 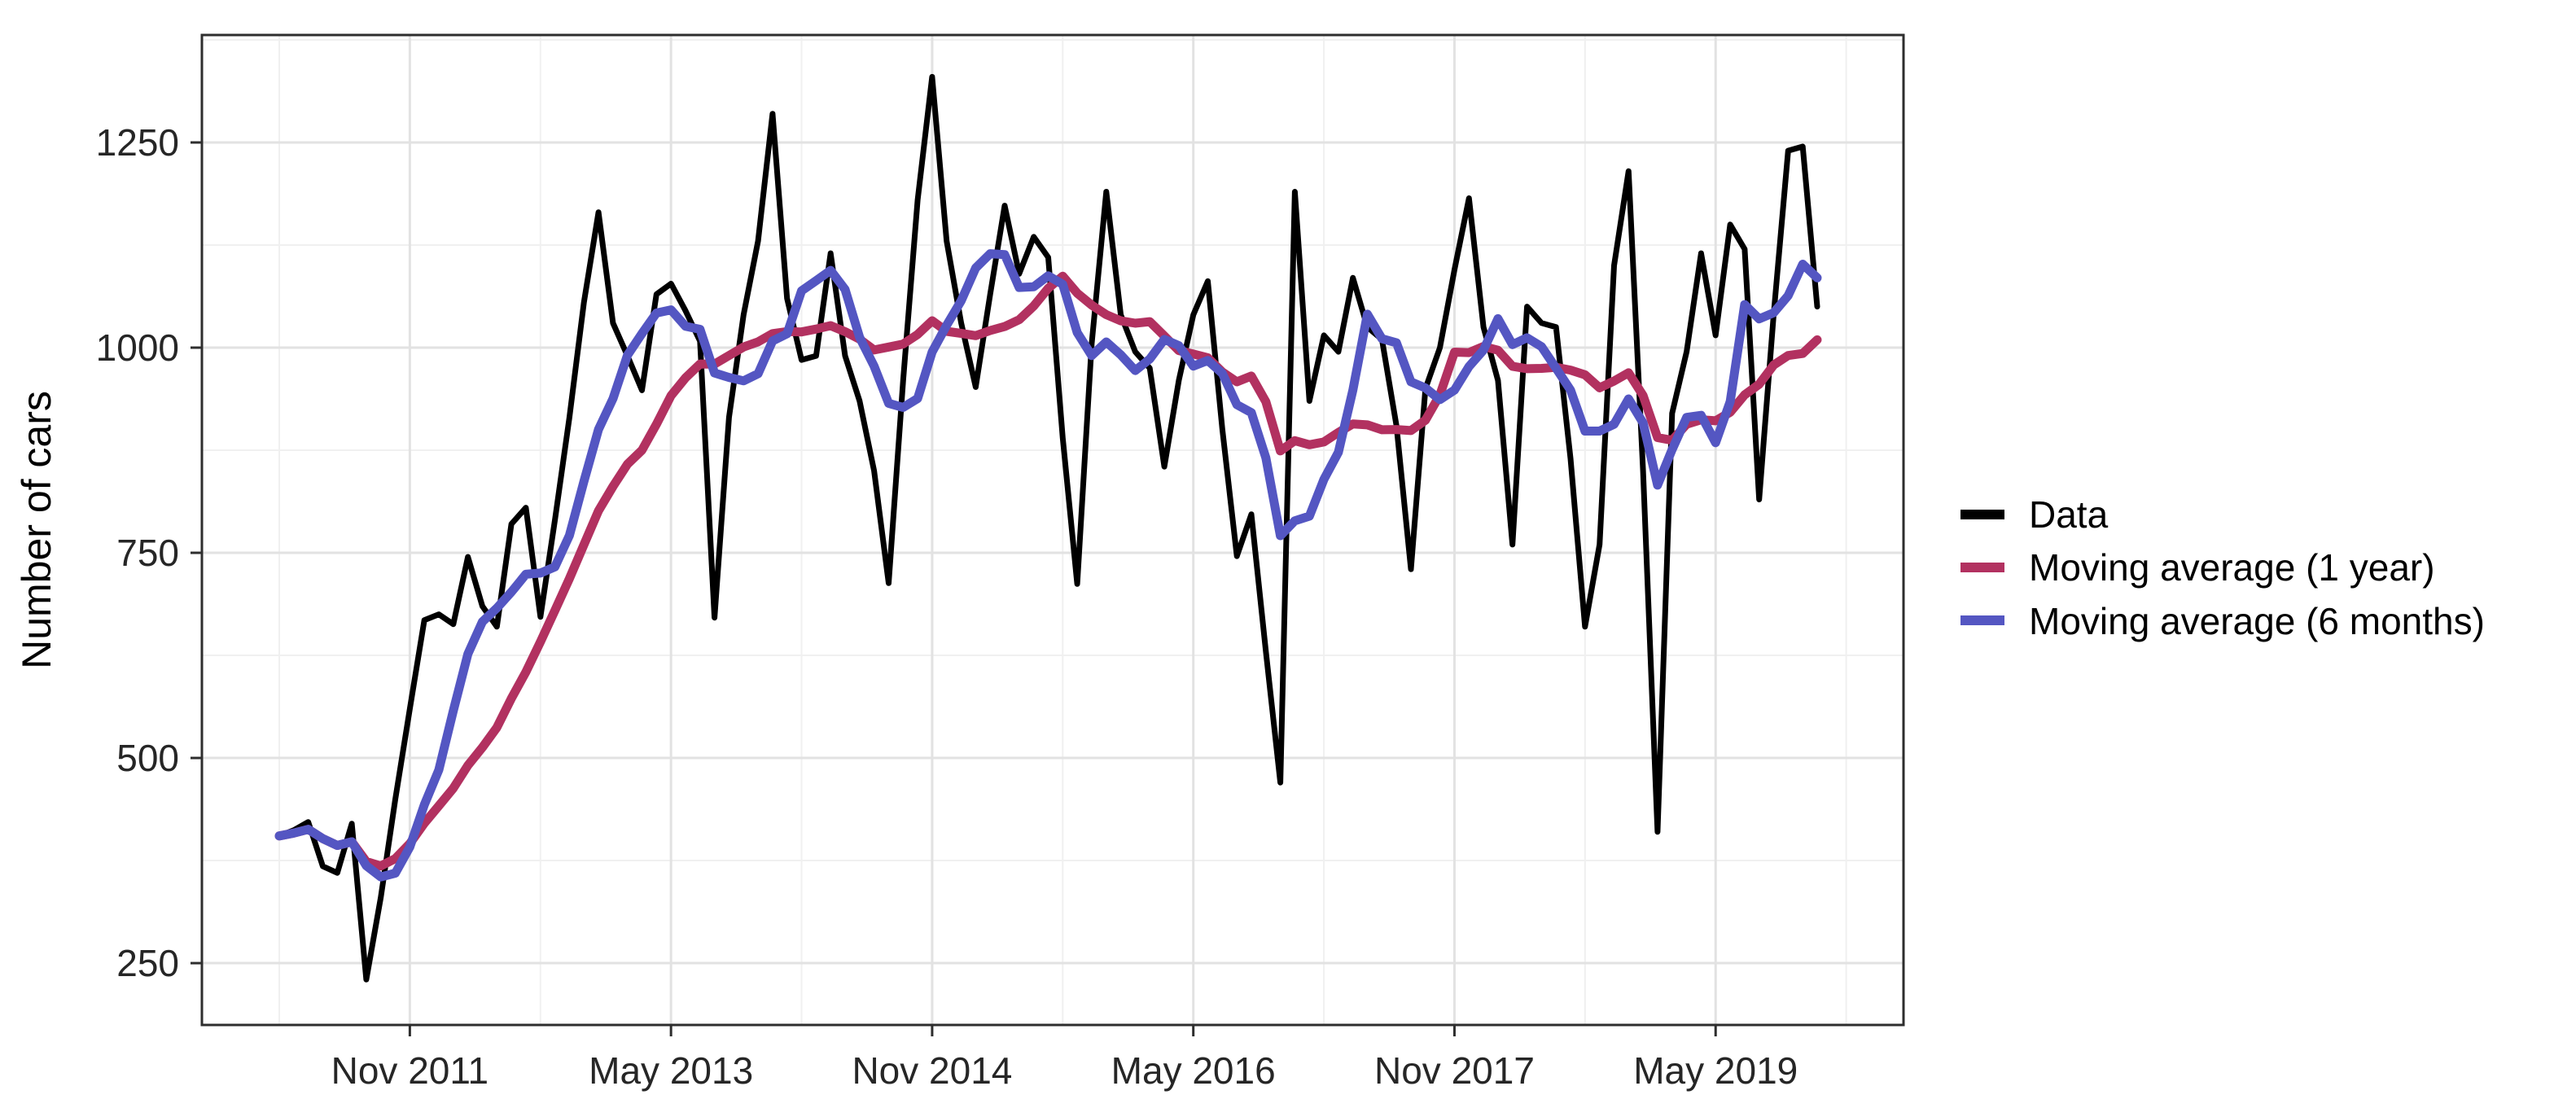 I want to click on y-tick-label: 250, so click(x=147, y=963).